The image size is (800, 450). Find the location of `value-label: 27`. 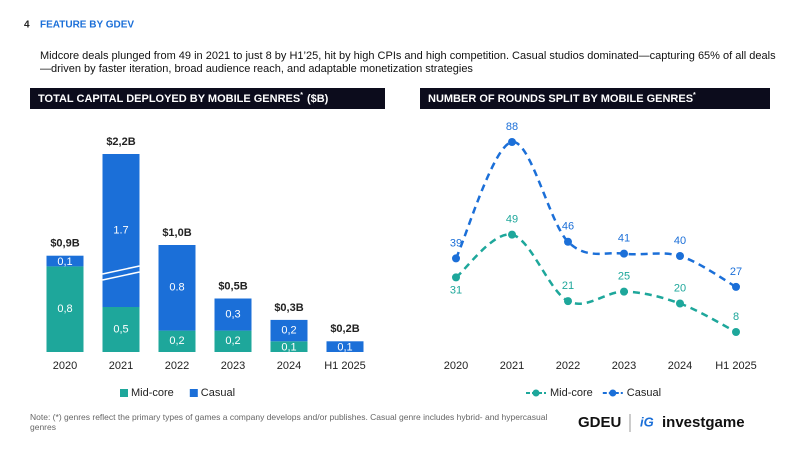

value-label: 27 is located at coordinates (736, 272).